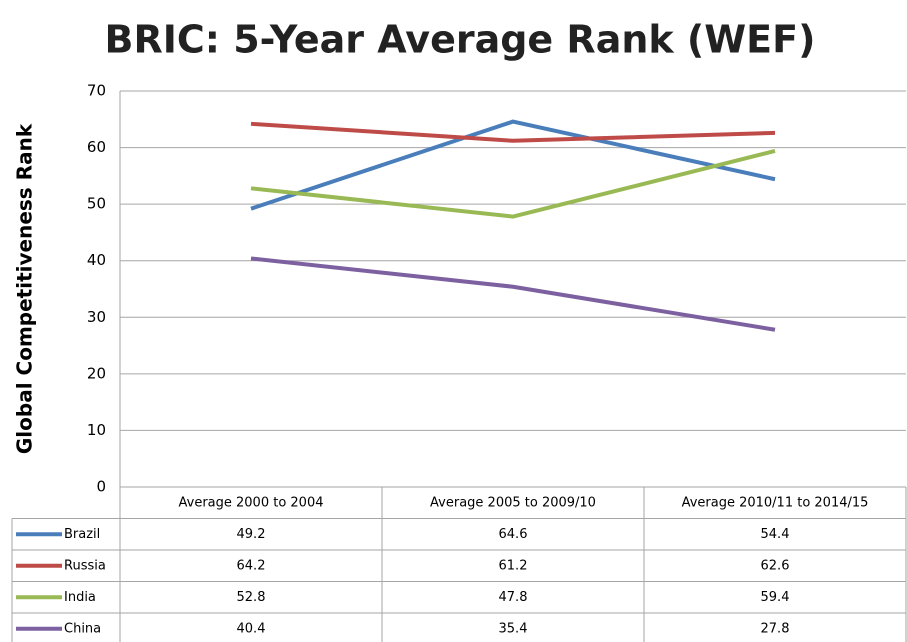  What do you see at coordinates (96, 260) in the screenshot?
I see `y-tick-label: 40` at bounding box center [96, 260].